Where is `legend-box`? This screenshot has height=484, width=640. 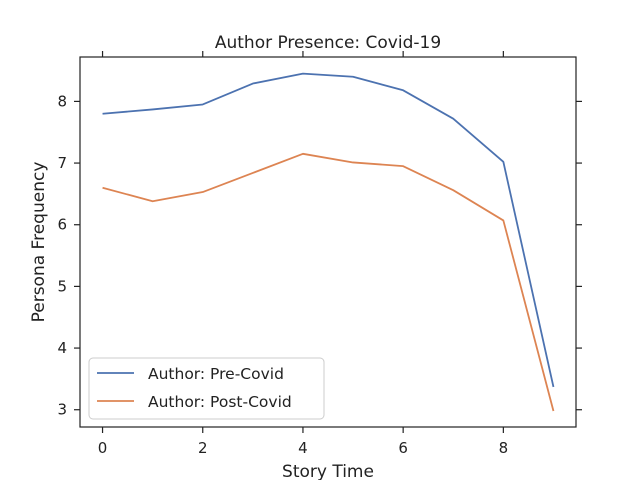 legend-box is located at coordinates (206, 388).